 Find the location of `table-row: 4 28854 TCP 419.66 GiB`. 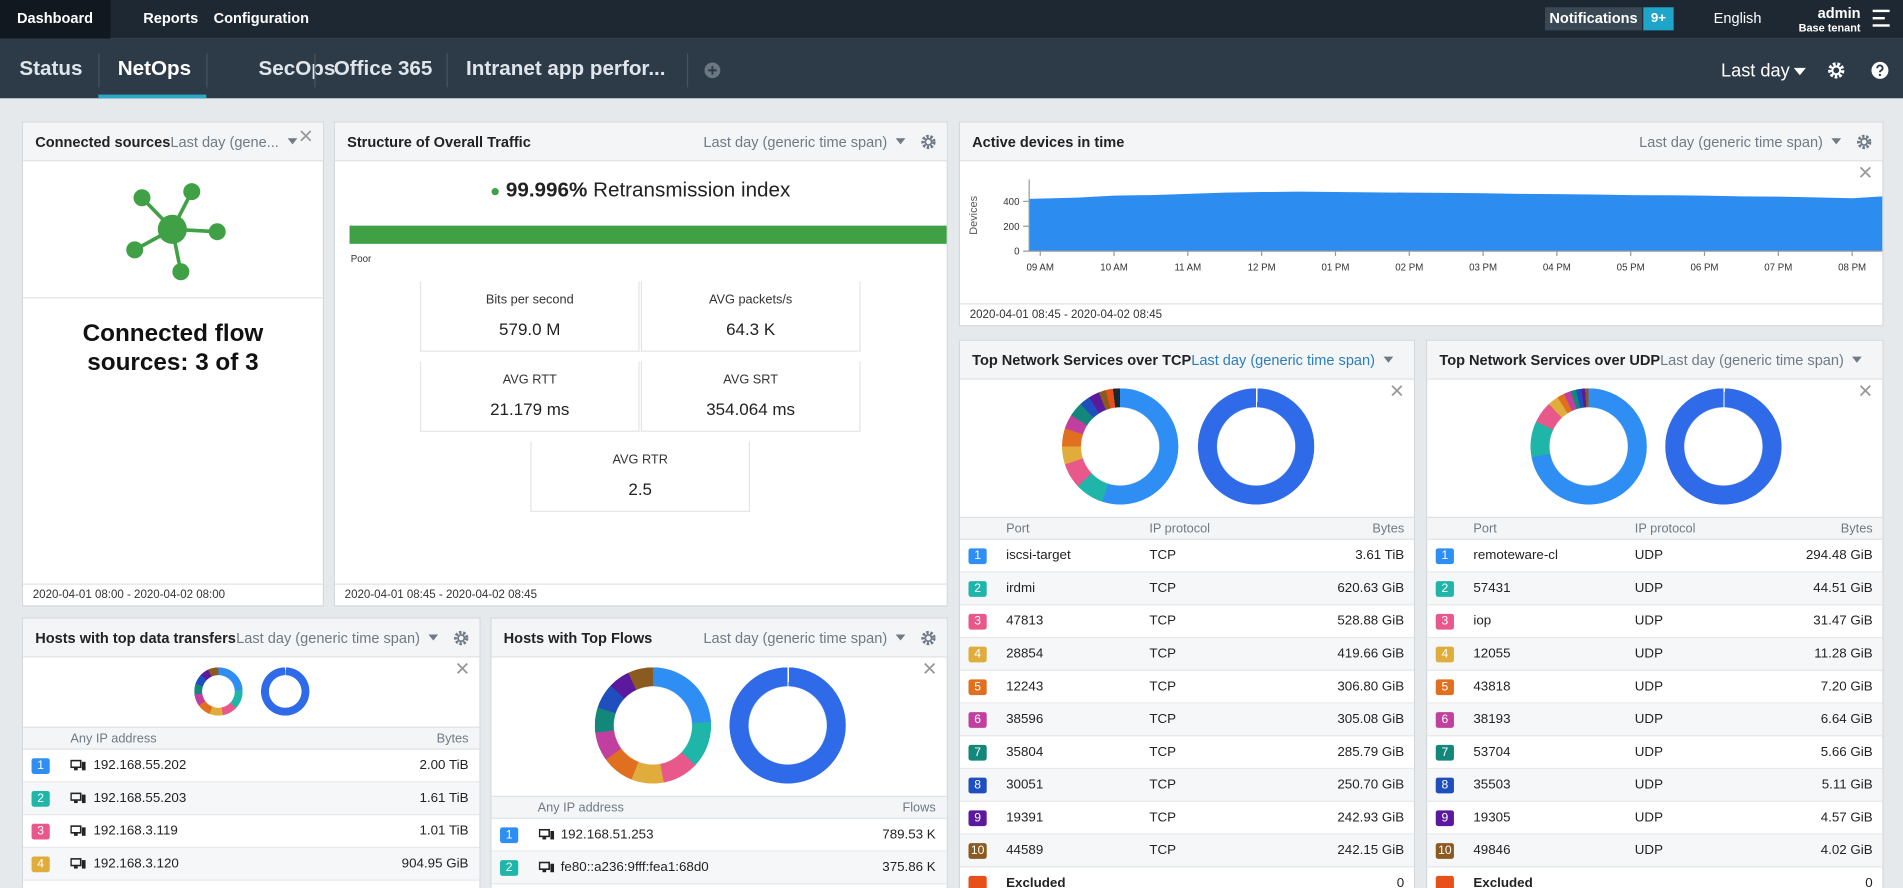

table-row: 4 28854 TCP 419.66 GiB is located at coordinates (1186, 654).